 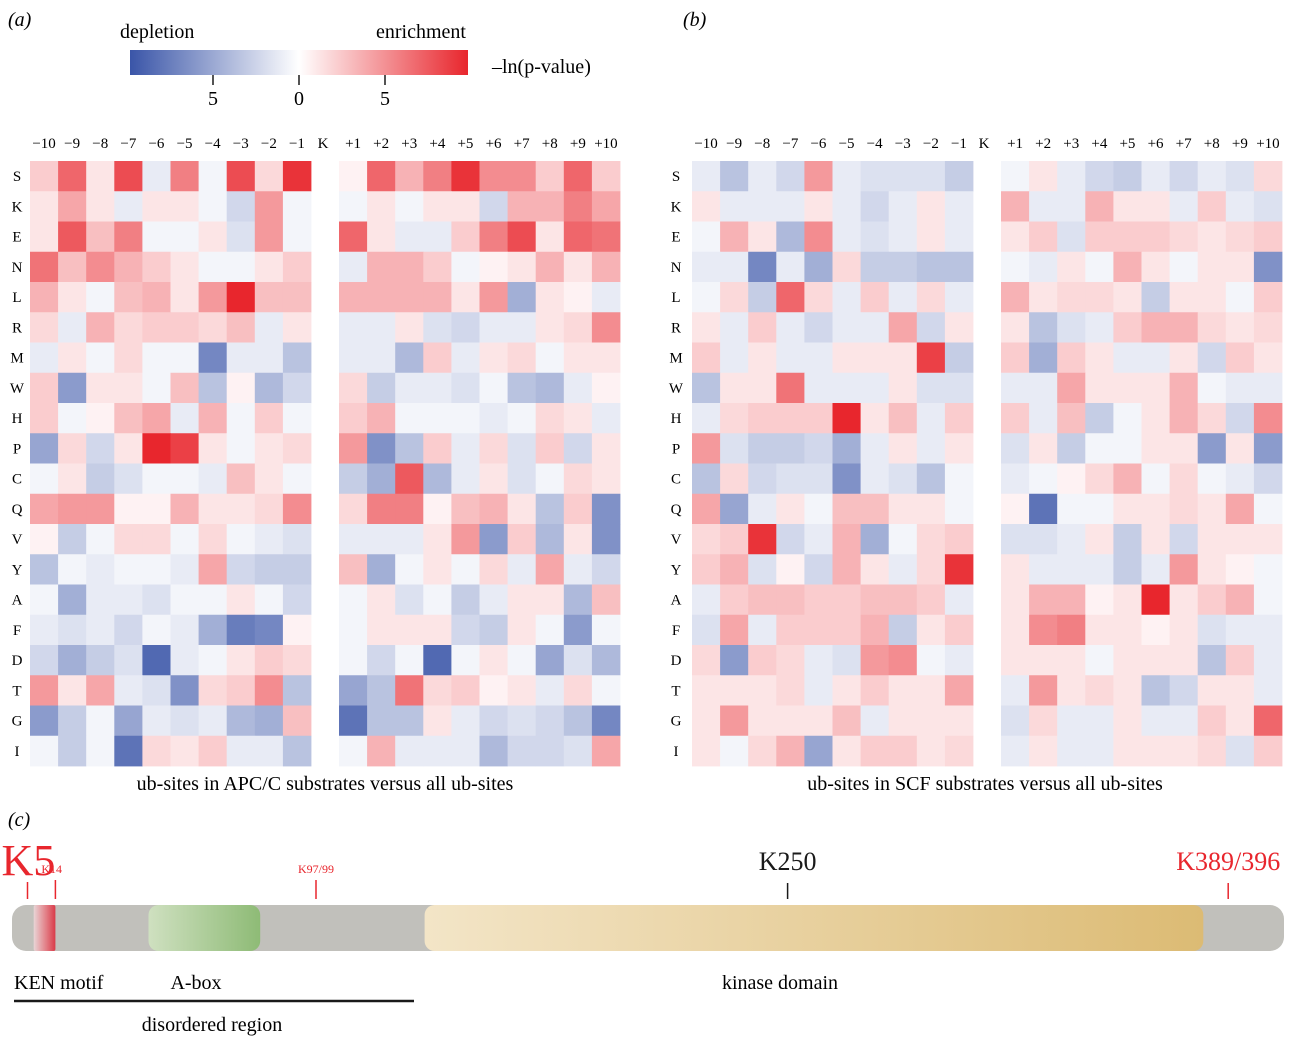 What do you see at coordinates (814, 928) in the screenshot?
I see `domain-block` at bounding box center [814, 928].